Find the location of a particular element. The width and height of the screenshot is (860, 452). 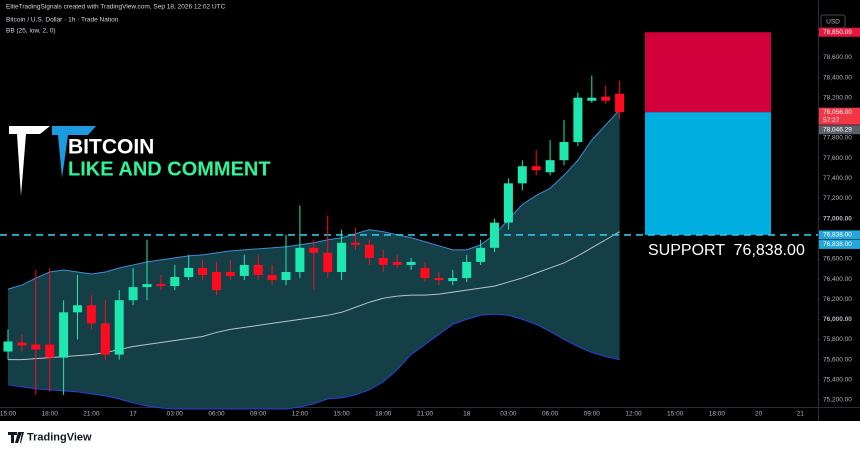

support-annotation: SUPPORT 76,838.00 is located at coordinates (726, 250).